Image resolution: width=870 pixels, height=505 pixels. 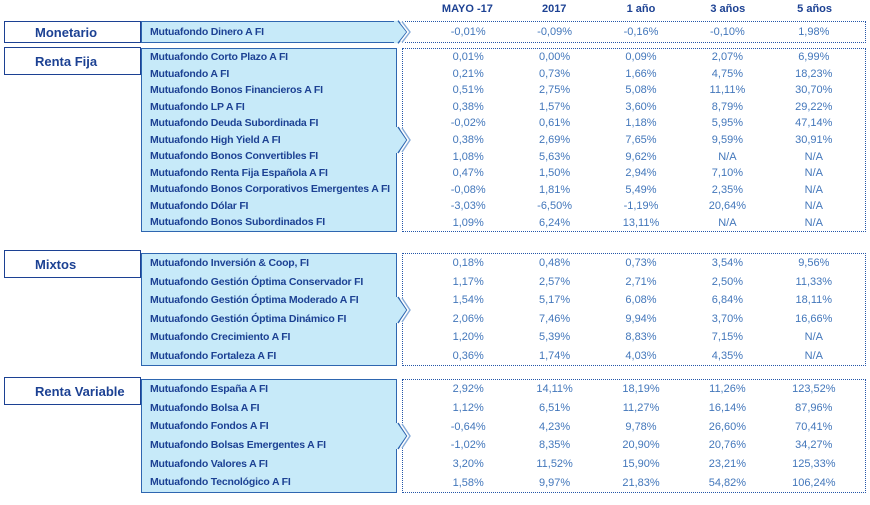 What do you see at coordinates (727, 355) in the screenshot?
I see `fund-value: 4,35%` at bounding box center [727, 355].